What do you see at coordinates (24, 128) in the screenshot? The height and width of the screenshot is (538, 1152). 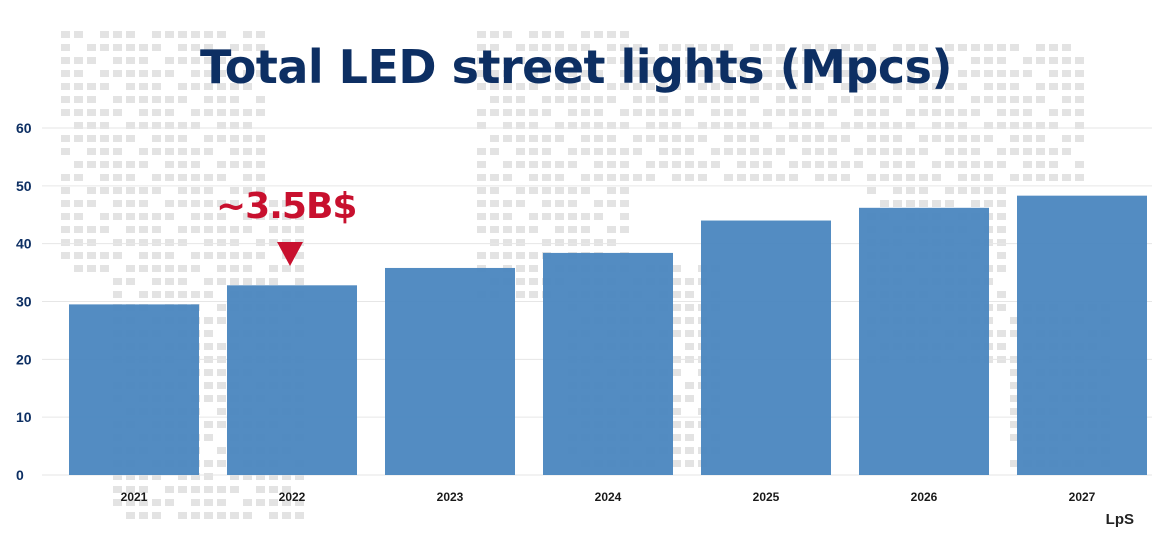 I see `y-tick-label: 60` at bounding box center [24, 128].